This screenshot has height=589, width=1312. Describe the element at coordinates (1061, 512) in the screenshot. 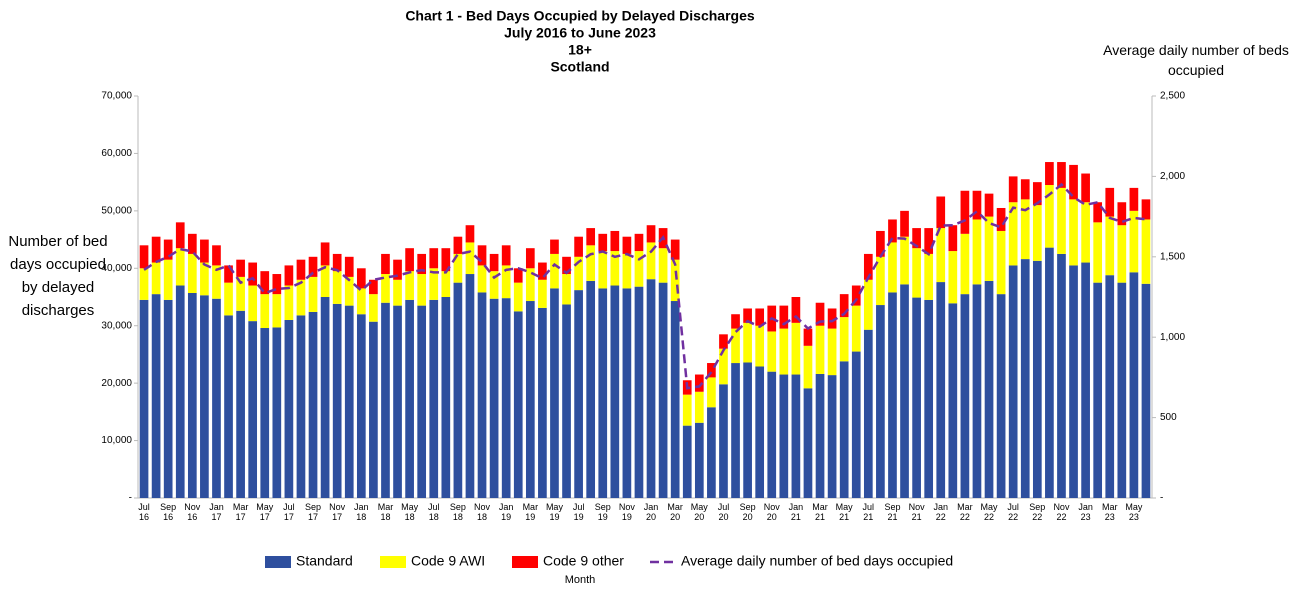

I see `x-tick-label: Nov 22` at that location.